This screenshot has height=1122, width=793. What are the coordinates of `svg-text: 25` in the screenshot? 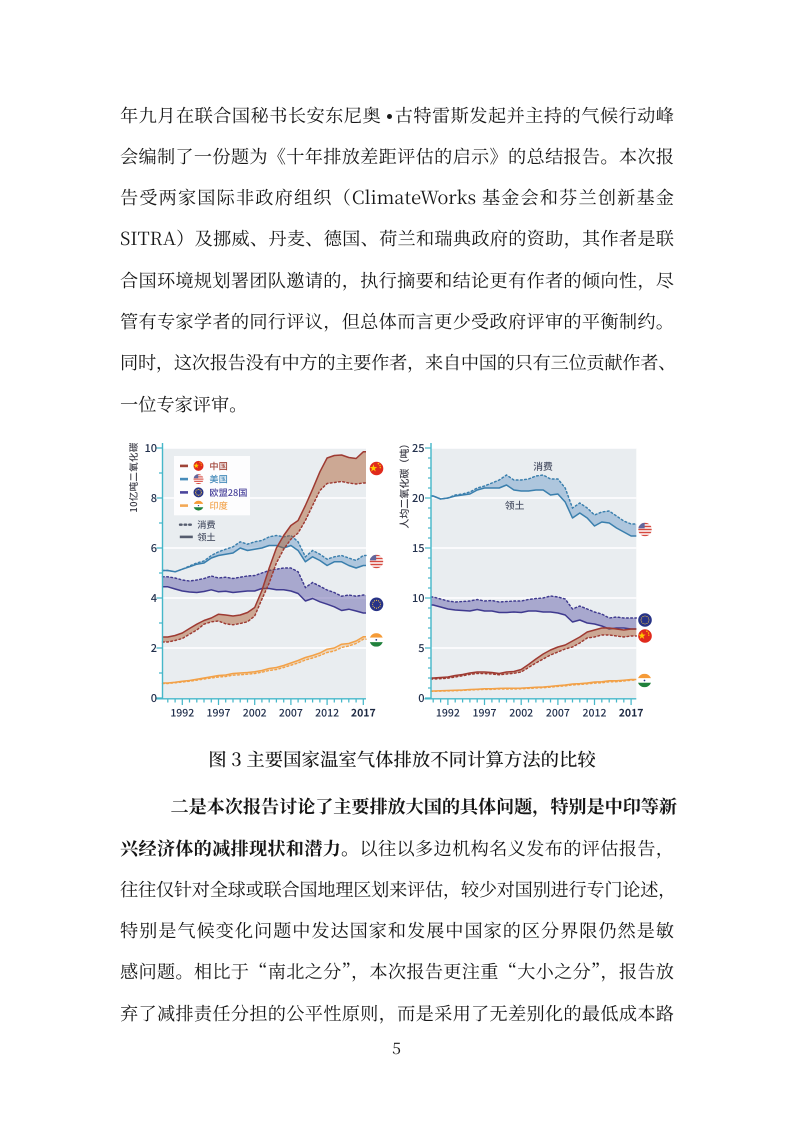 It's located at (418, 448).